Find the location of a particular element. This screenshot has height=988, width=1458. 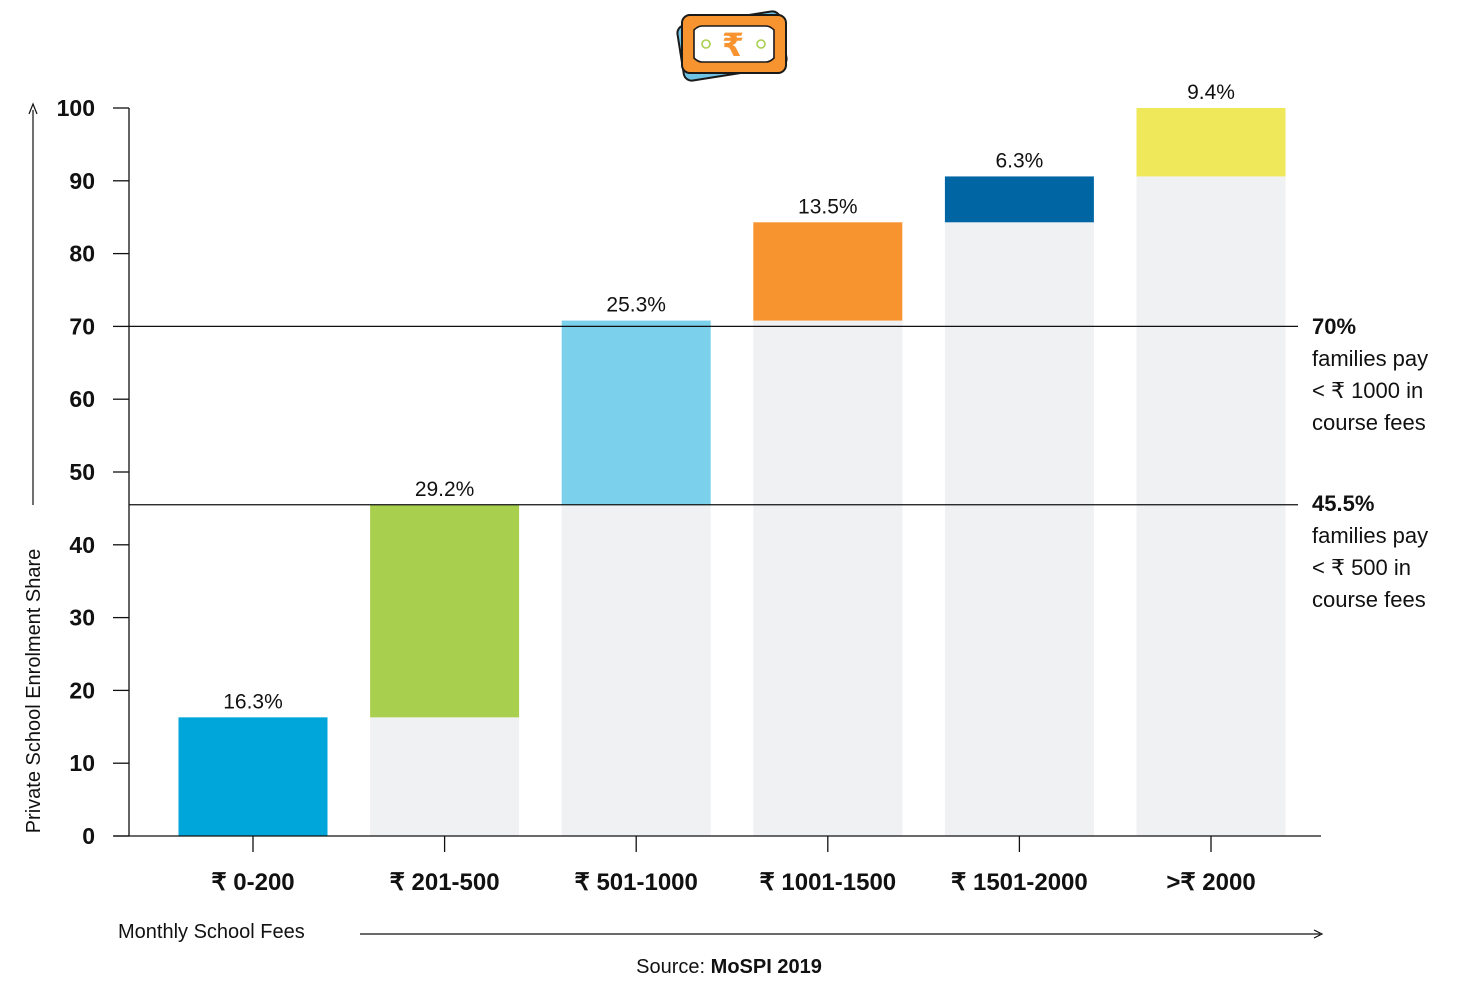

rupee-banknote-icon: ₹ is located at coordinates (732, 46).